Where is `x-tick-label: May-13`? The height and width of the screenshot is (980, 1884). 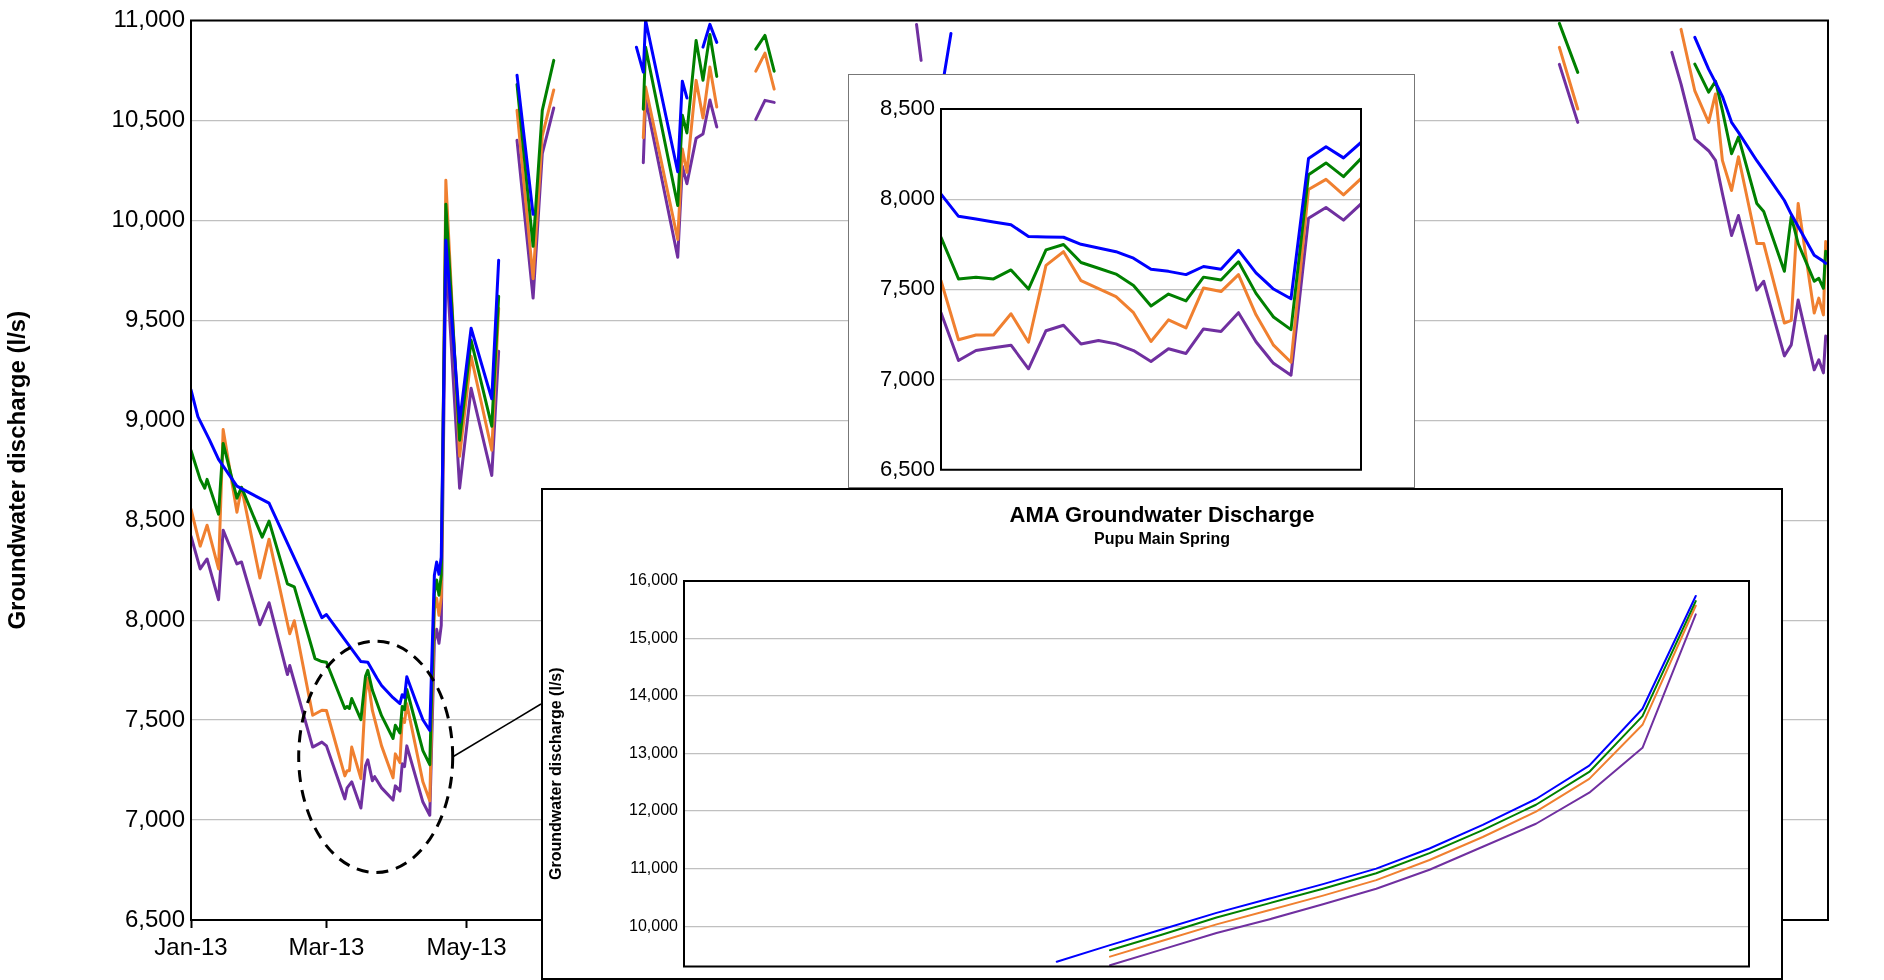
x-tick-label: May-13 is located at coordinates (466, 947).